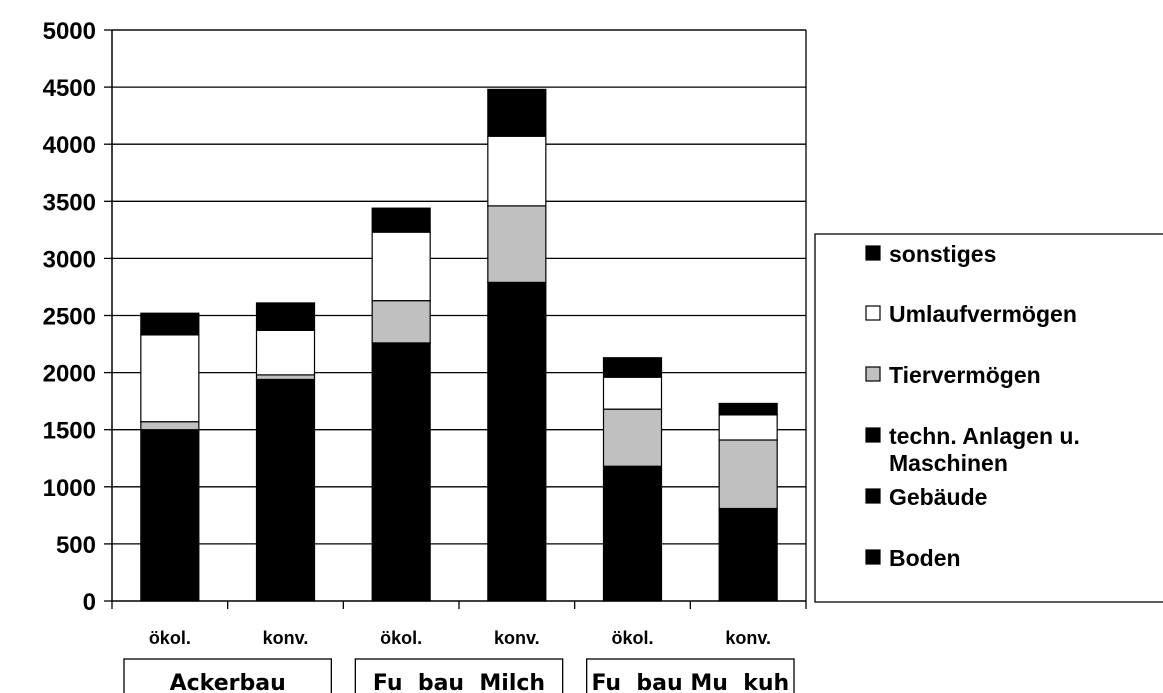 This screenshot has width=1163, height=693. I want to click on y-tick-label: 0, so click(89, 602).